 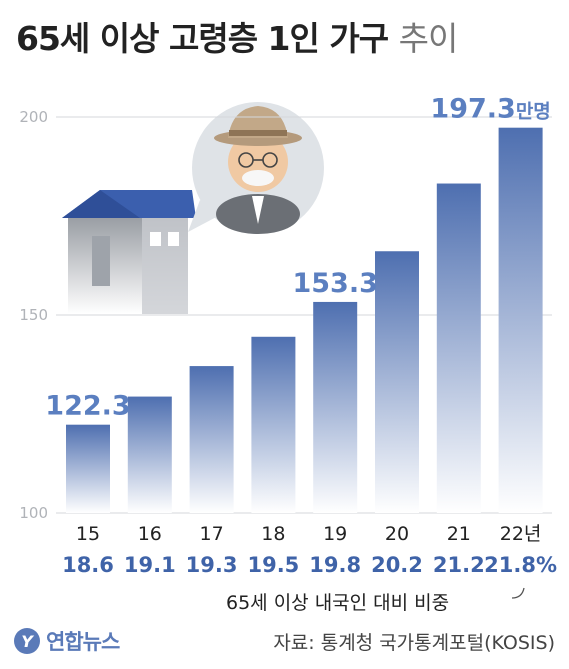 What do you see at coordinates (256, 168) in the screenshot?
I see `elderly-man-illustration` at bounding box center [256, 168].